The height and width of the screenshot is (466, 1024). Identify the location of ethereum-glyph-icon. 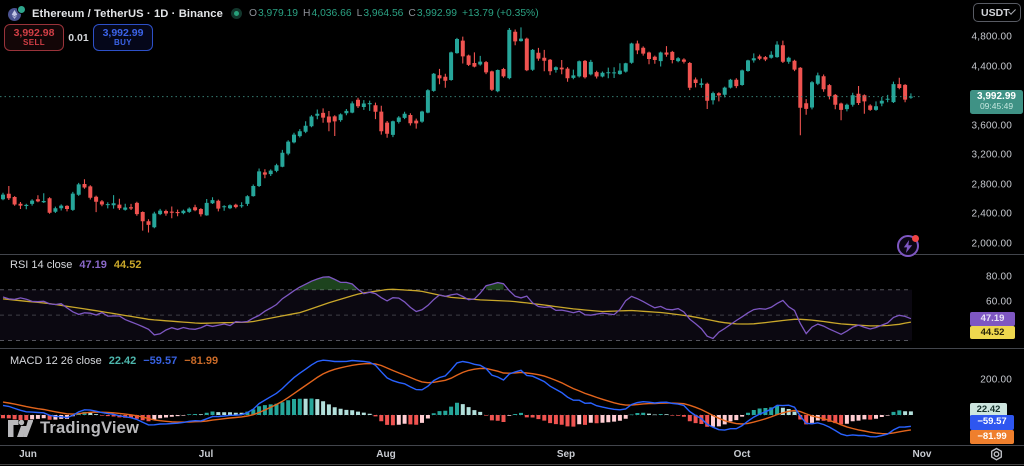
(14, 14).